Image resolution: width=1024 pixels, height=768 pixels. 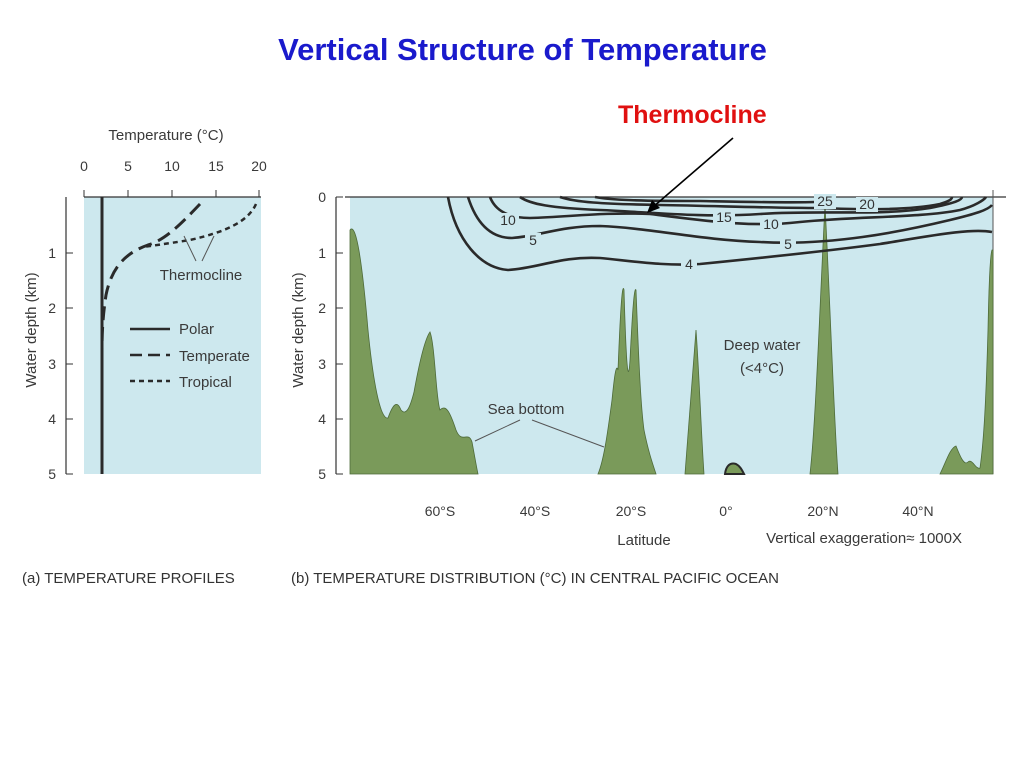 What do you see at coordinates (165, 135) in the screenshot?
I see `panel-a-x-axis-title: Temperature (°C)` at bounding box center [165, 135].